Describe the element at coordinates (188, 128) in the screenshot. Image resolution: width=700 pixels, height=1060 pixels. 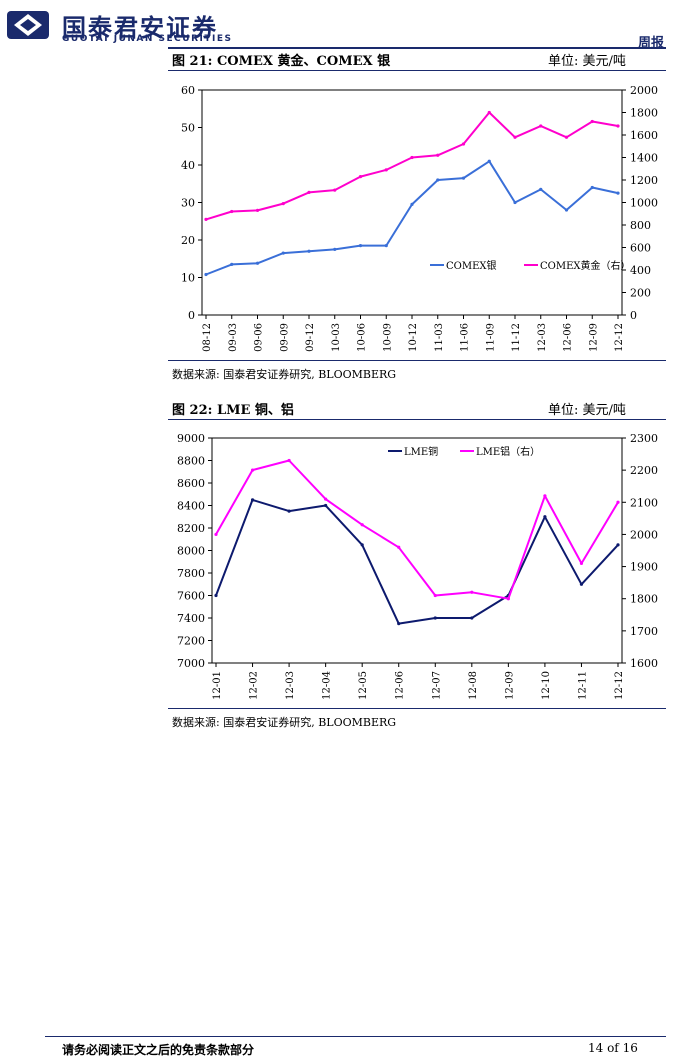
I see `y-left-tick-label: 50` at that location.